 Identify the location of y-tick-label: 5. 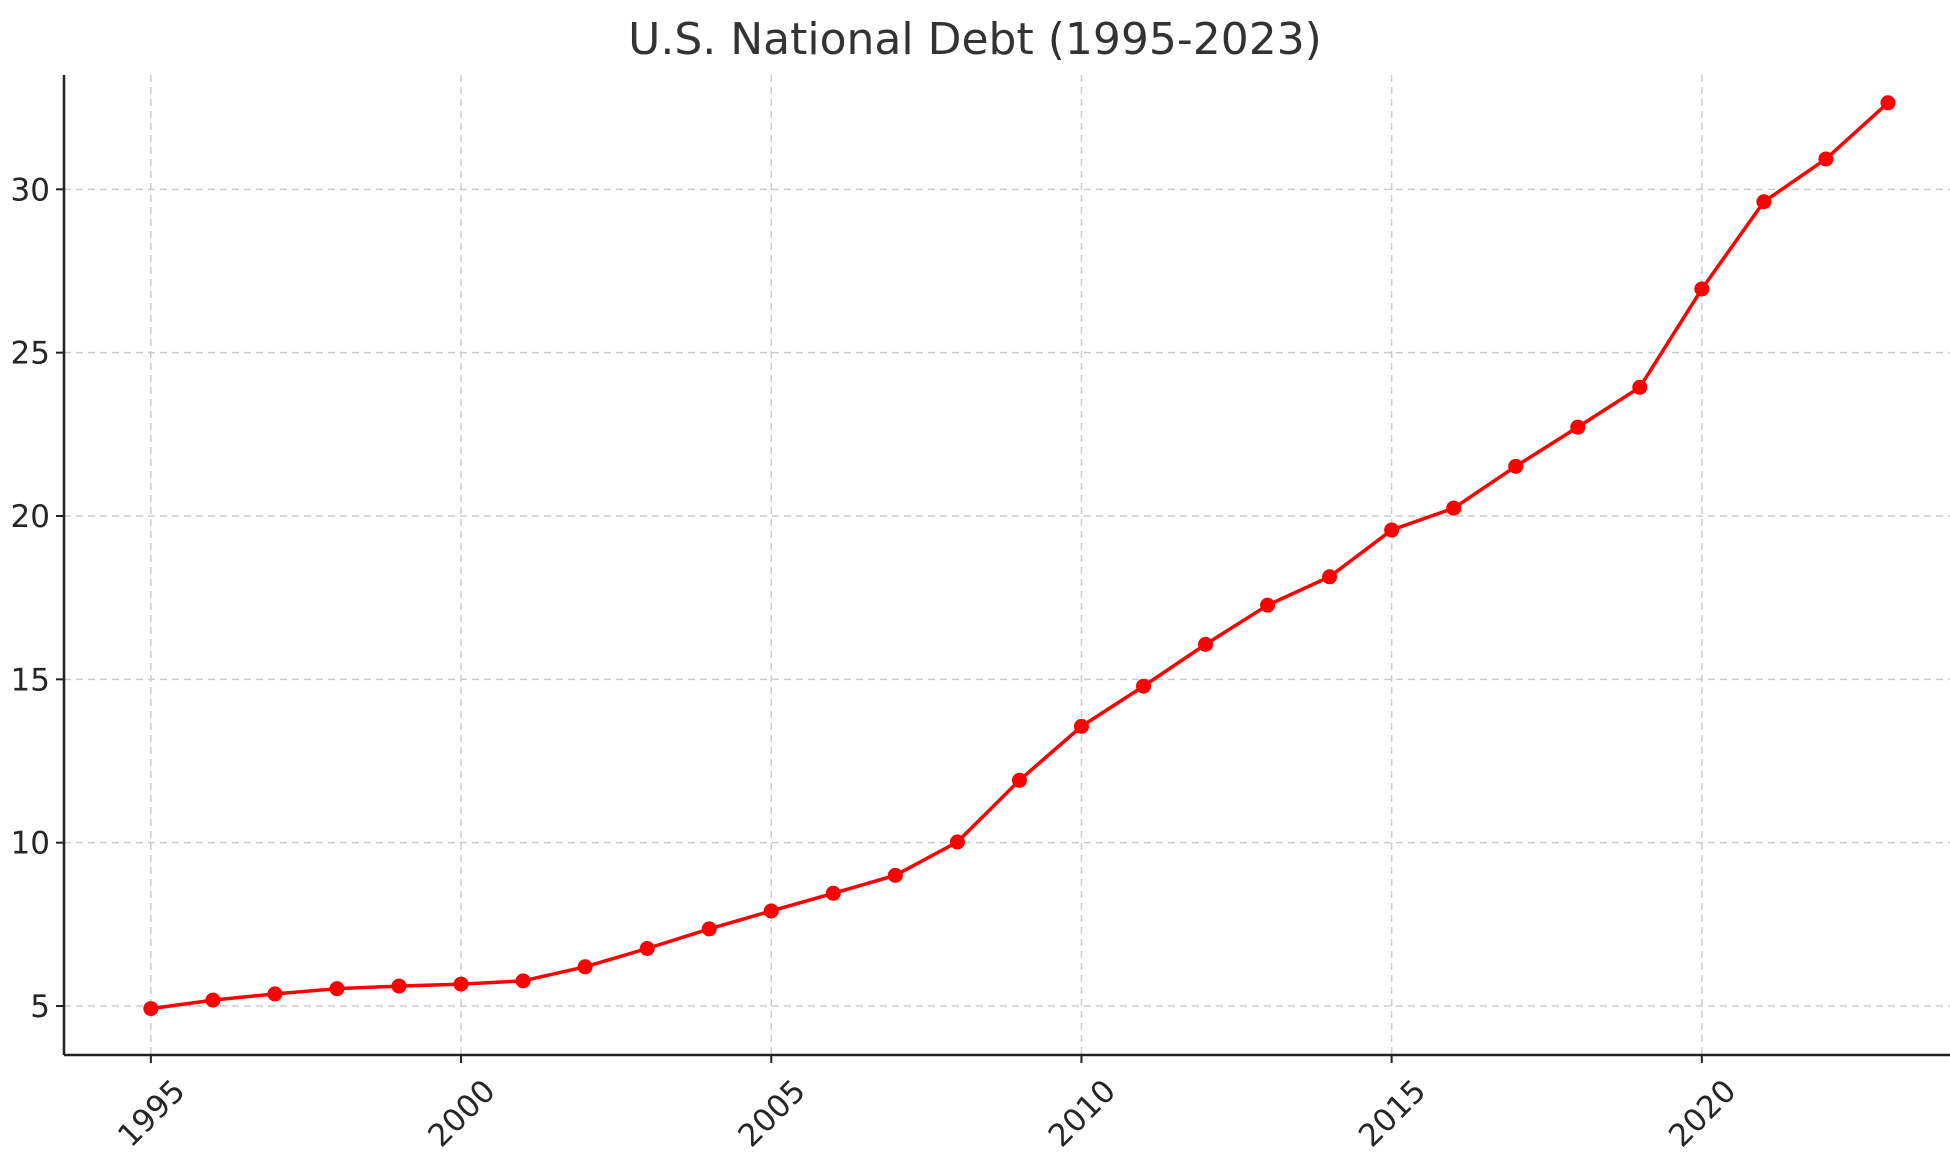
(40, 1007).